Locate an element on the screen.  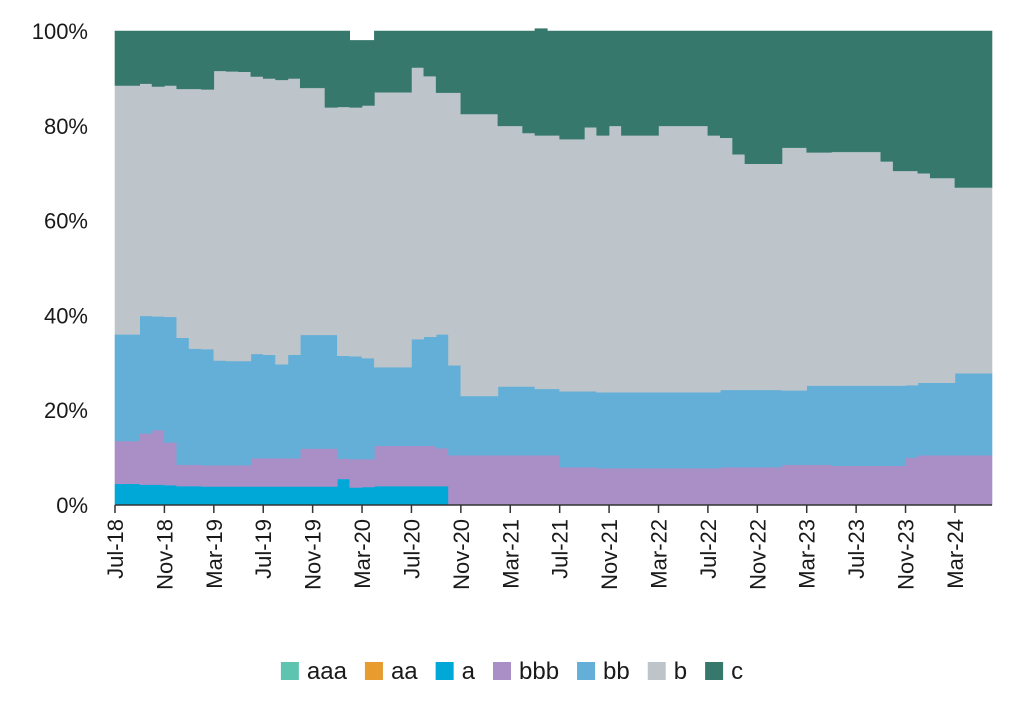
x-tick-label: Jul-18 is located at coordinates (115, 549).